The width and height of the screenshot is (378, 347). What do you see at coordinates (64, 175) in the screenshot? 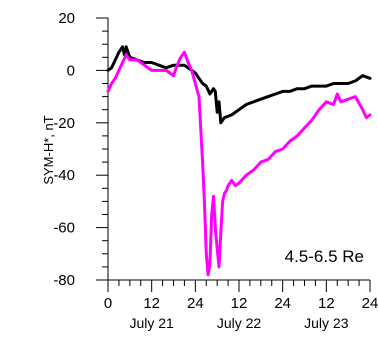
I see `y-tick-label: -40` at bounding box center [64, 175].